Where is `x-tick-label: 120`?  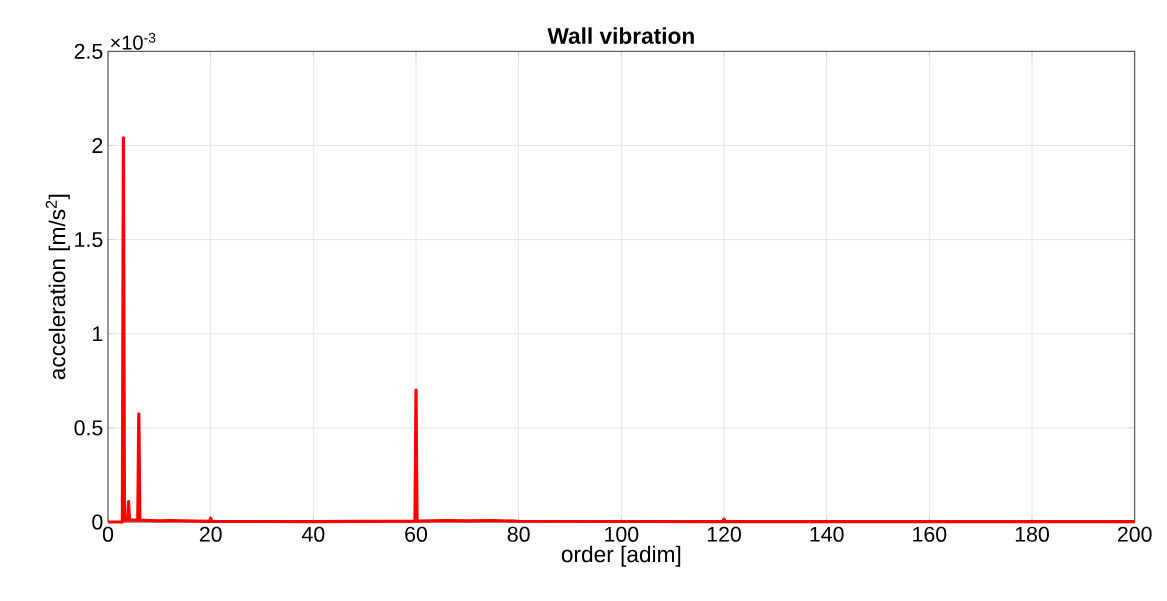 x-tick-label: 120 is located at coordinates (724, 534).